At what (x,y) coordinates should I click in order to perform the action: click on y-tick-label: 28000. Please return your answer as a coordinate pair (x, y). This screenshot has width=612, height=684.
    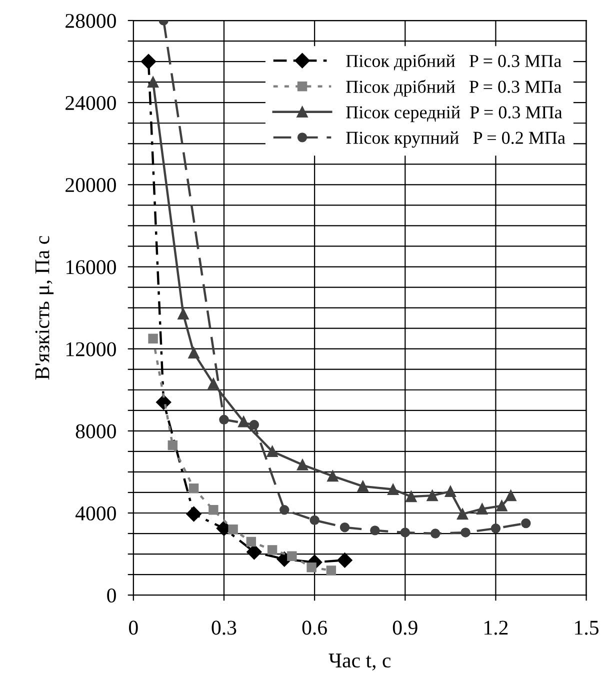
    Looking at the image, I should click on (91, 21).